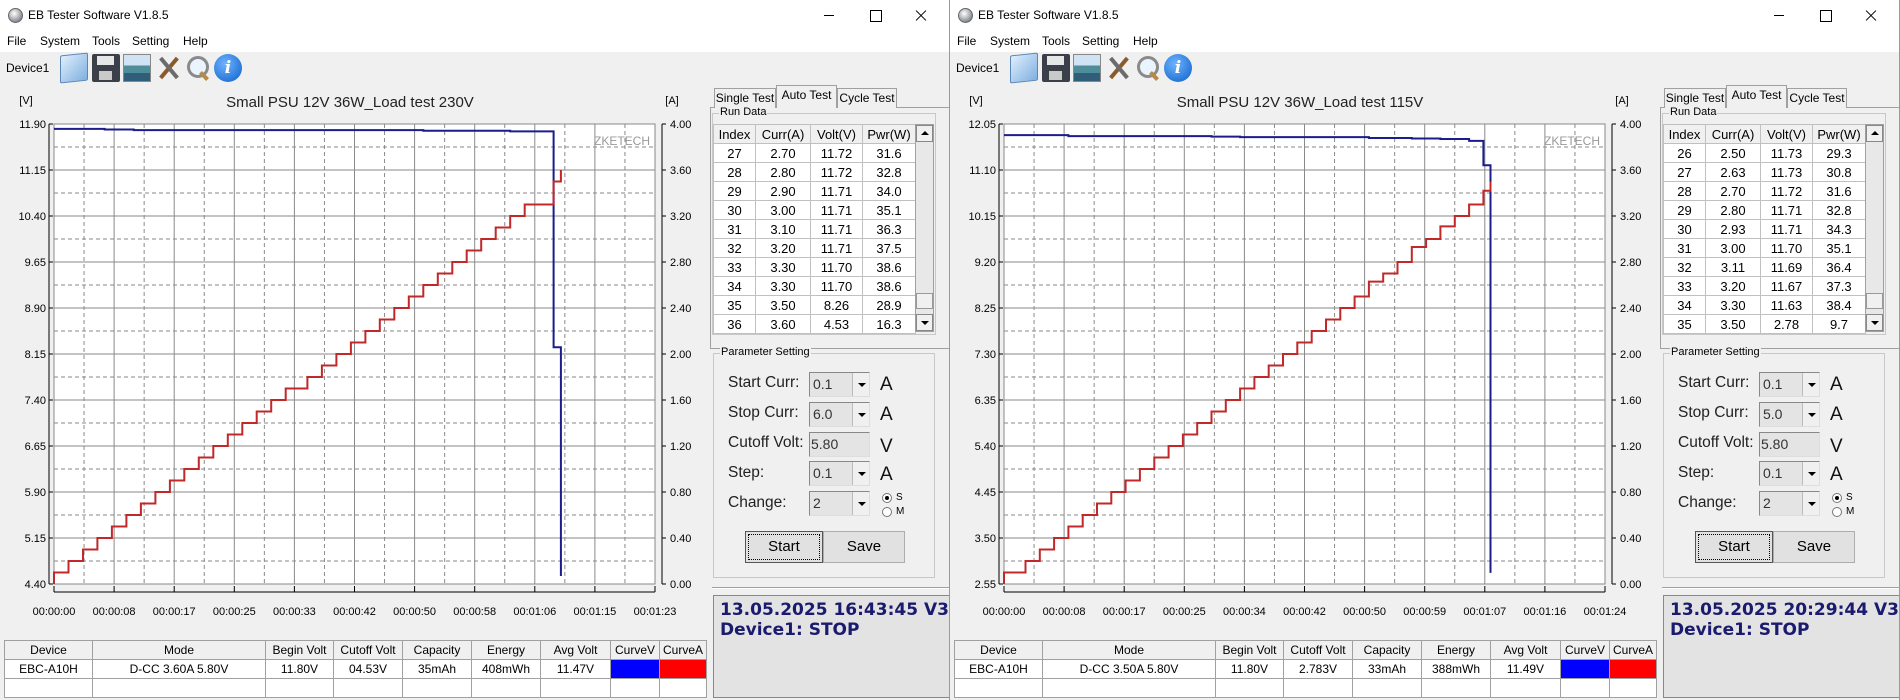 This screenshot has height=700, width=1900. I want to click on run-data-row: 31 3.10 11.71 36.3, so click(814, 229).